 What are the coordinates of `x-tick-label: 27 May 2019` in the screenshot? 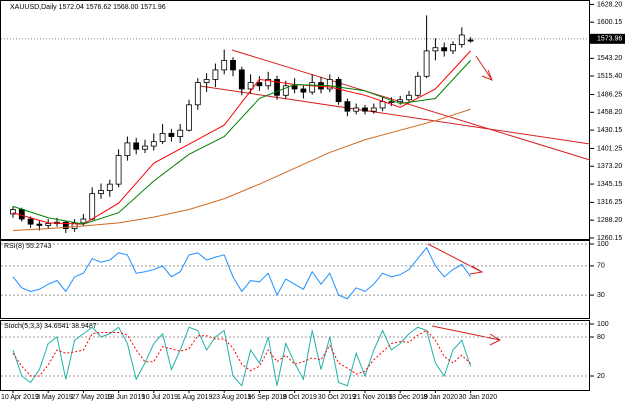 It's located at (91, 397).